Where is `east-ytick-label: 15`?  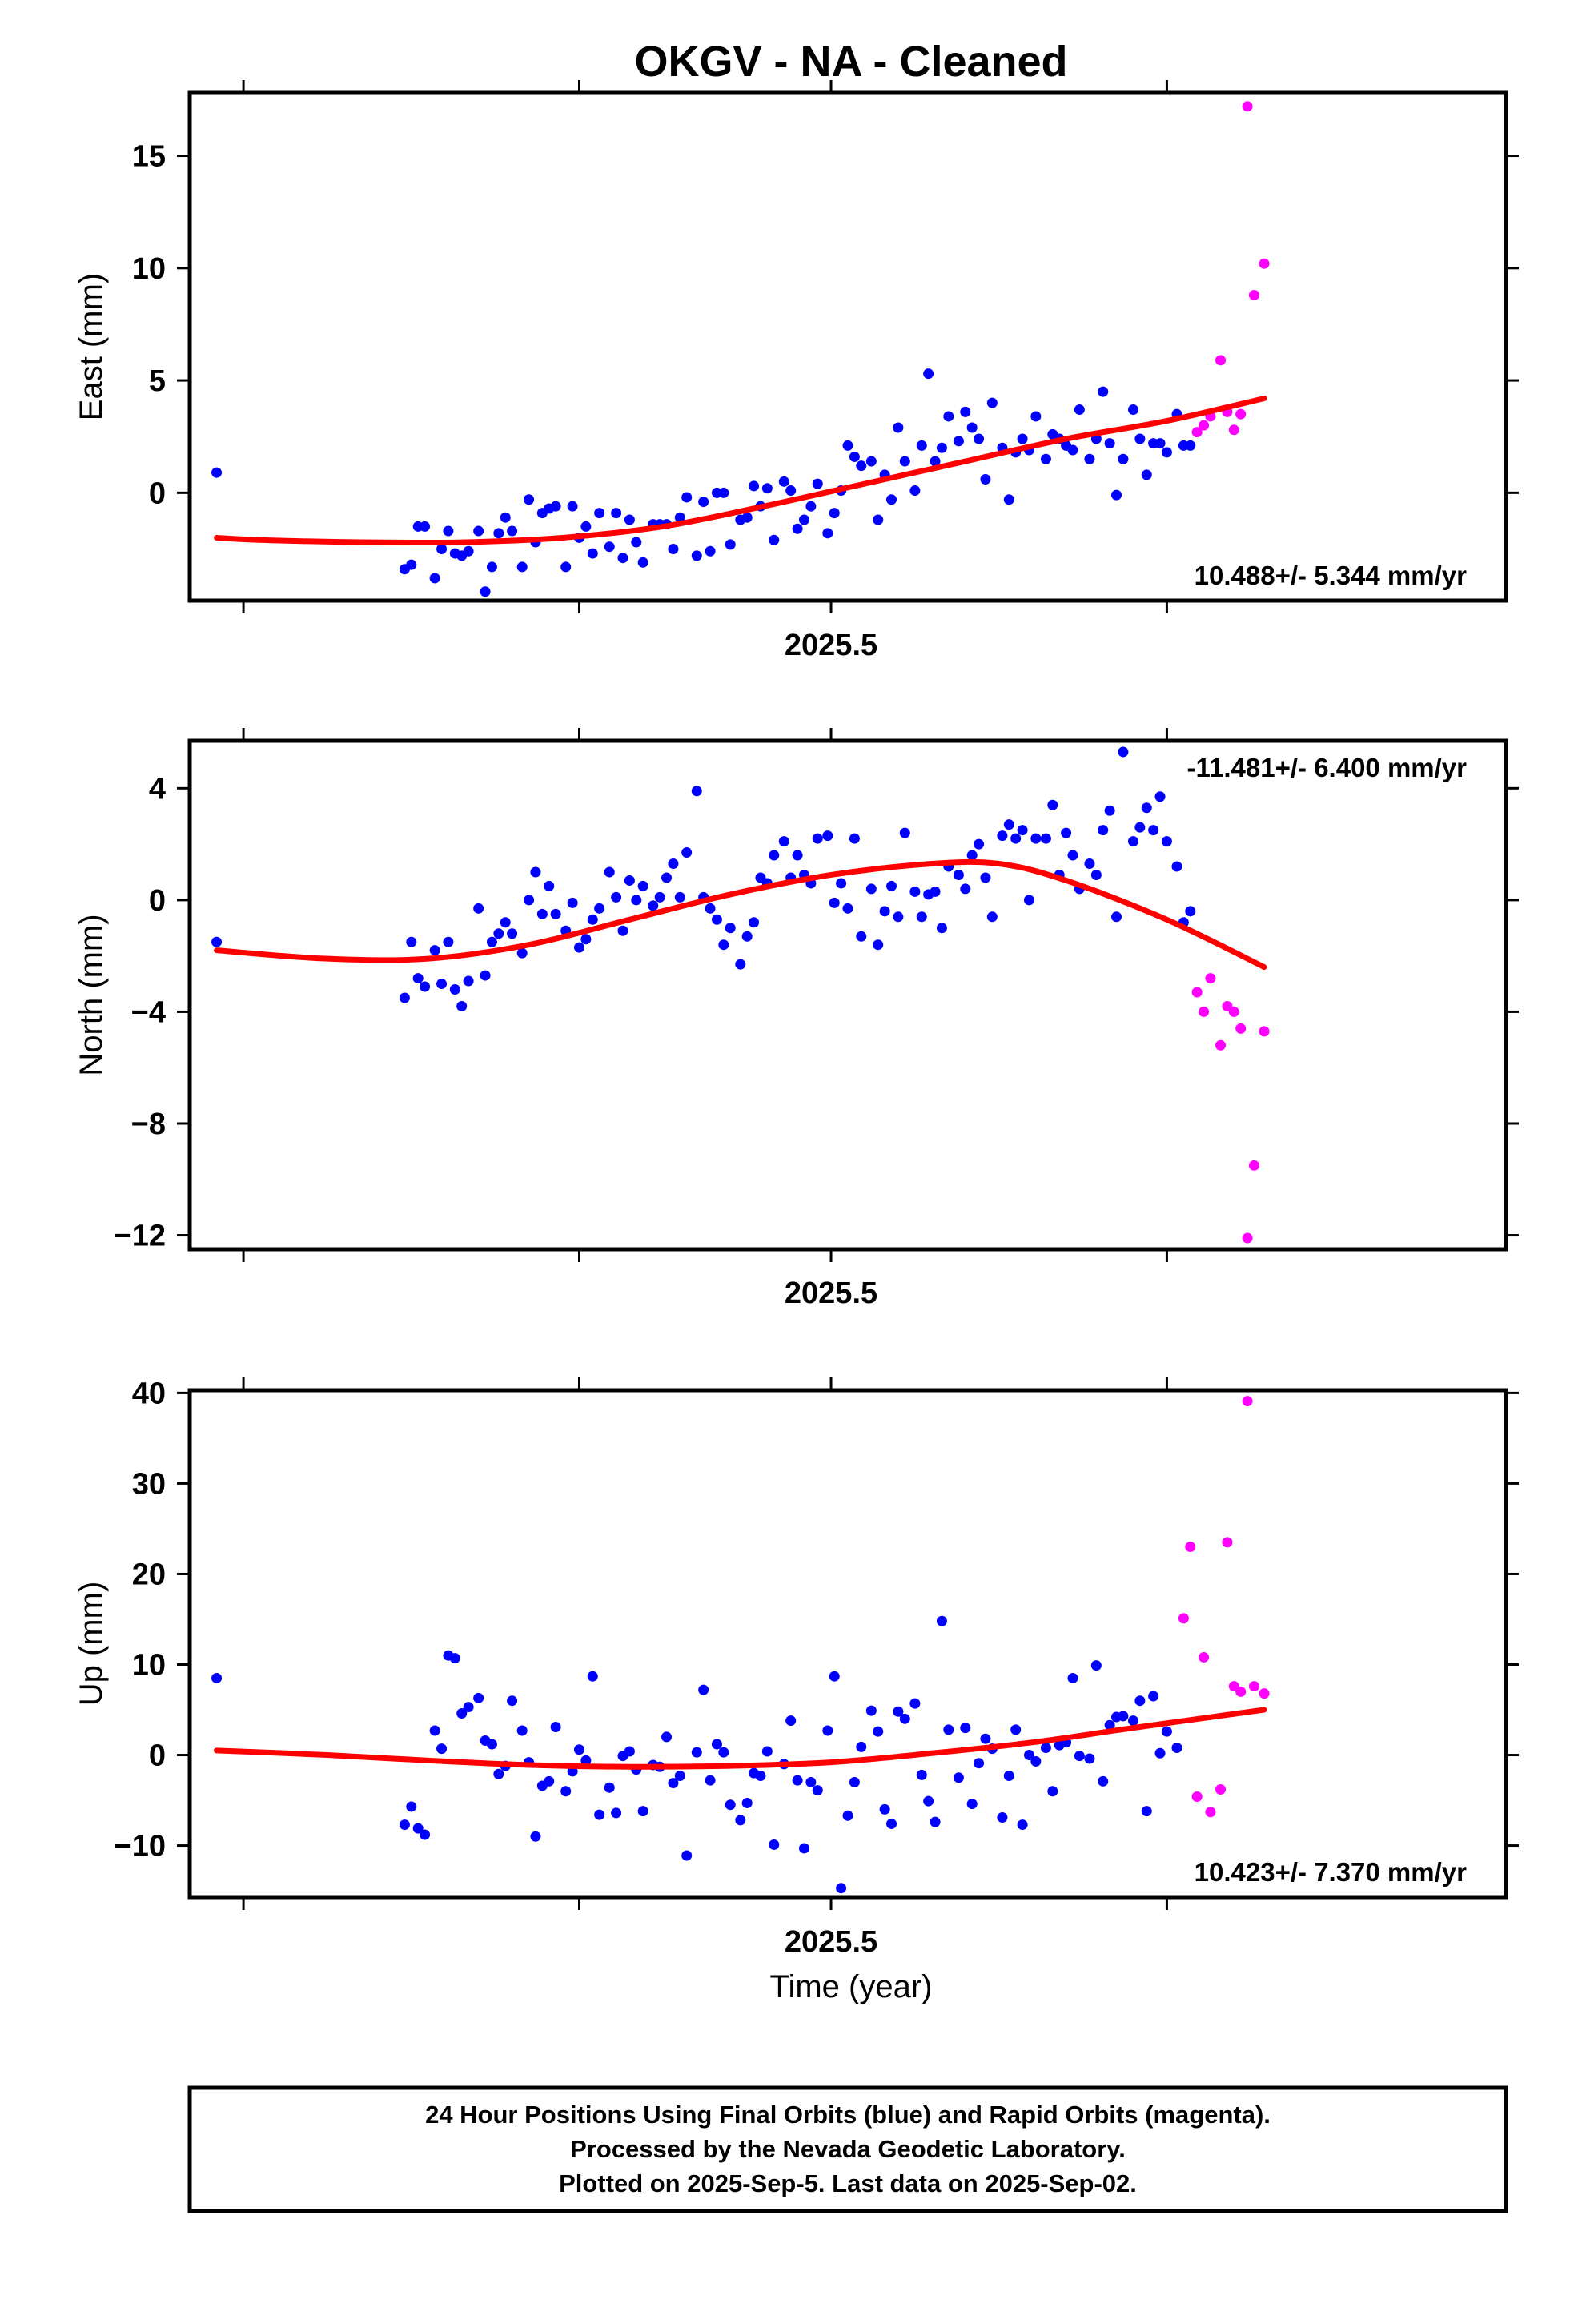 east-ytick-label: 15 is located at coordinates (149, 157).